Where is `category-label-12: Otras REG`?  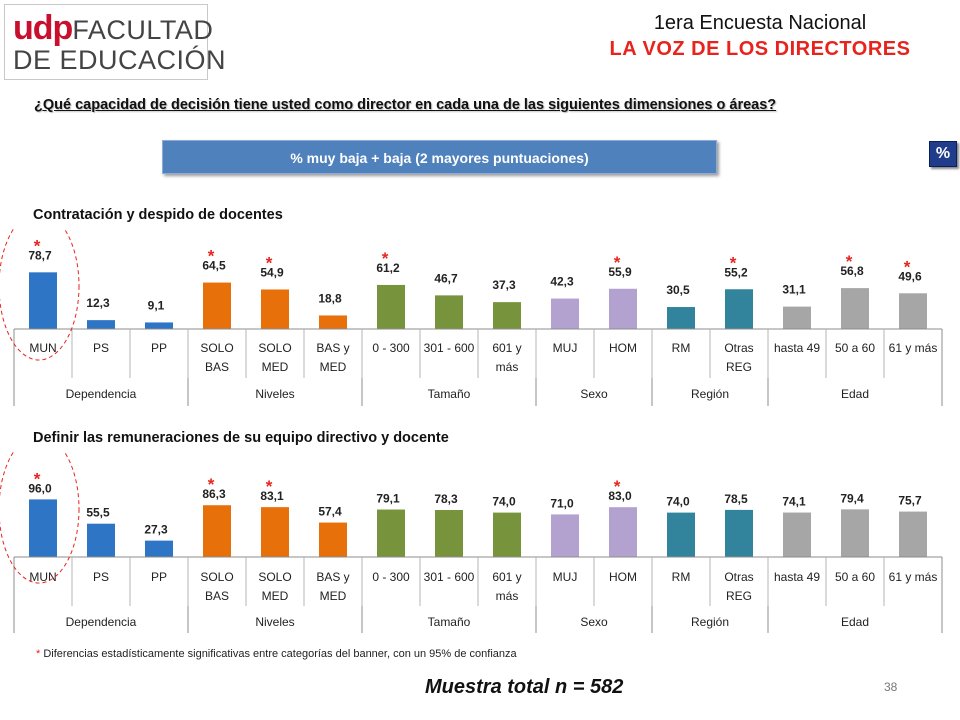
category-label-12: Otras REG is located at coordinates (738, 586).